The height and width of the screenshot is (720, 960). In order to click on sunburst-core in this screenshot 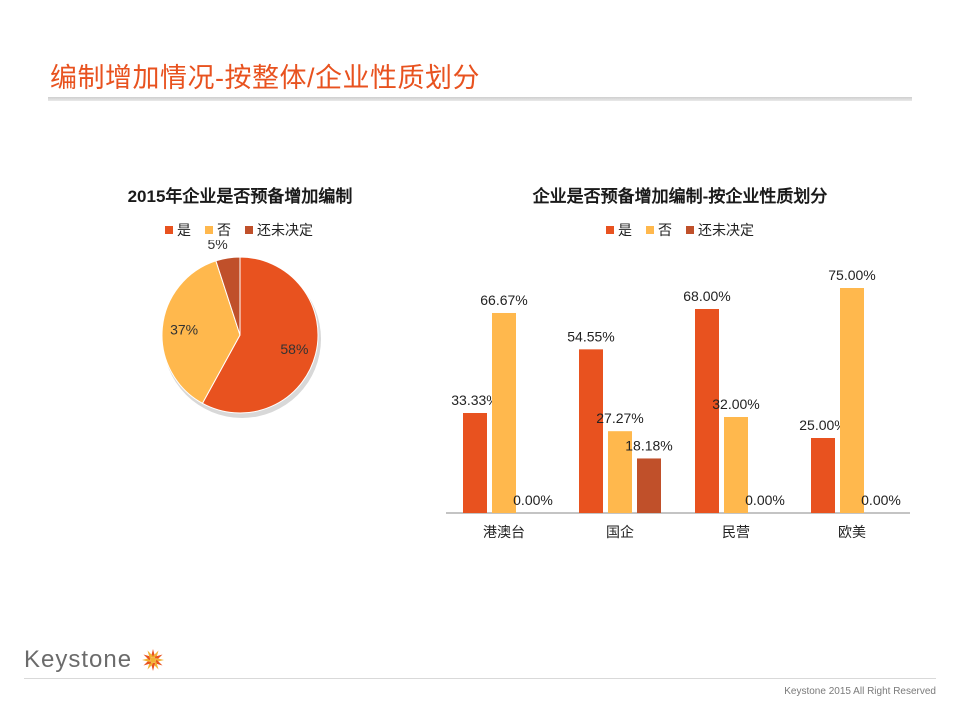, I will do `click(153, 660)`.